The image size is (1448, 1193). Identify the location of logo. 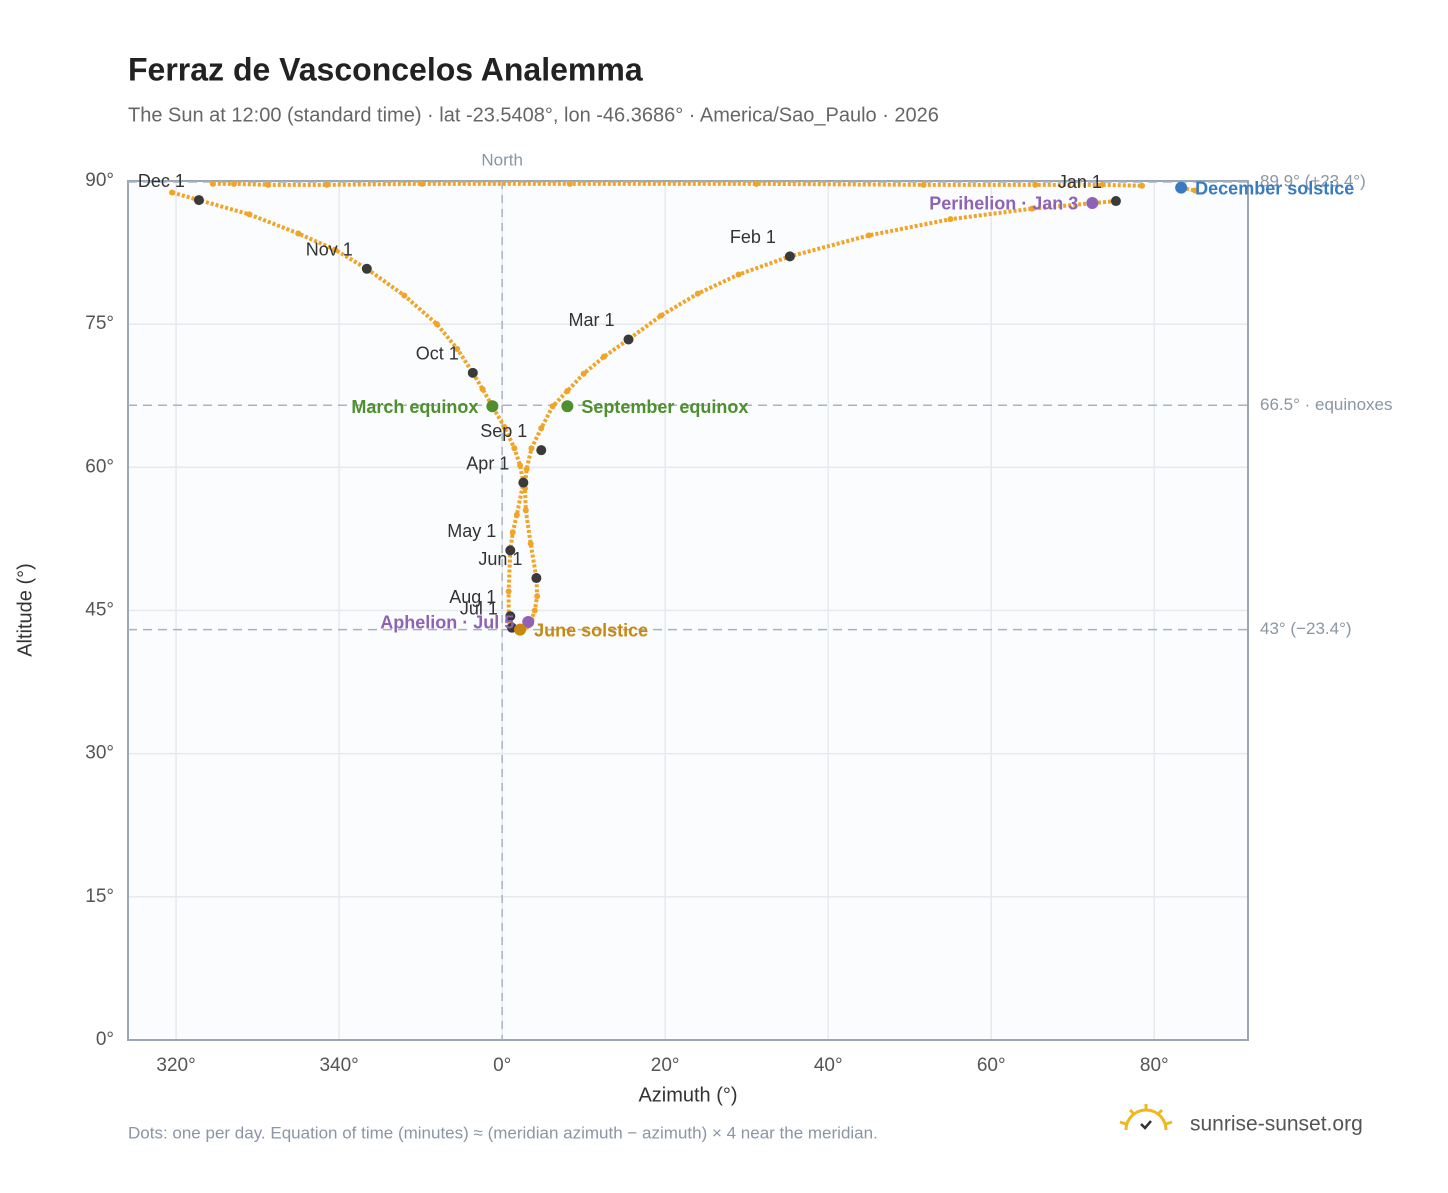
(1146, 1117).